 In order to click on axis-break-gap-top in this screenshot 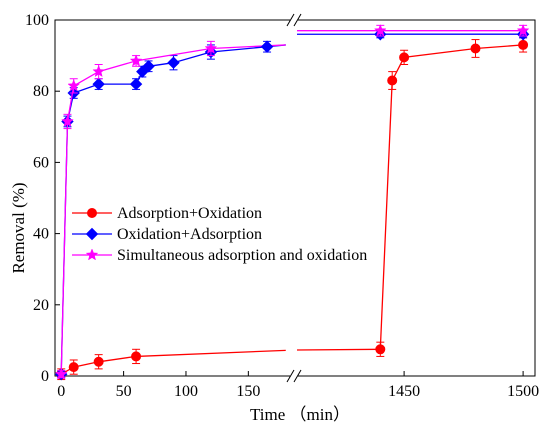, I will do `click(294, 20)`.